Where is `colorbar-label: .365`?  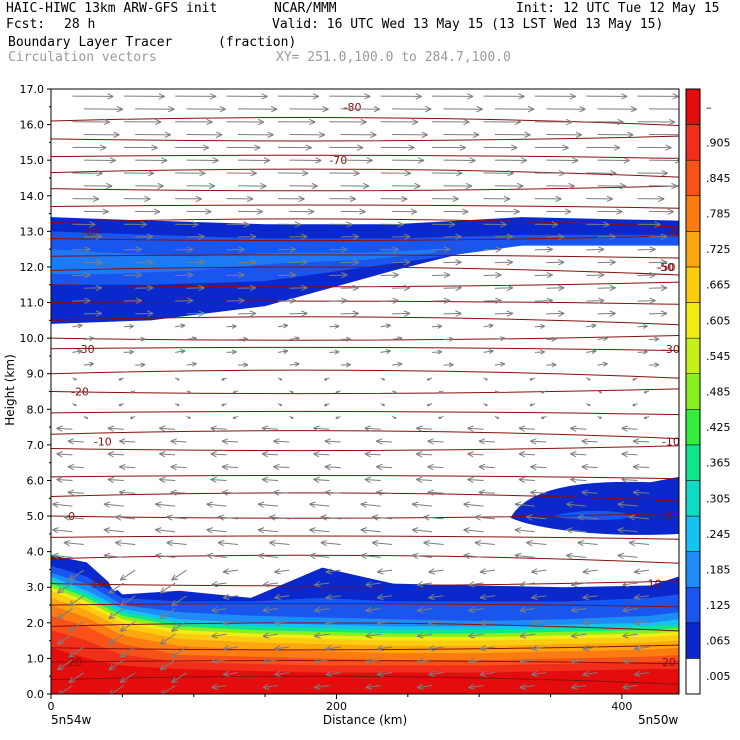
colorbar-label: .365 is located at coordinates (718, 463).